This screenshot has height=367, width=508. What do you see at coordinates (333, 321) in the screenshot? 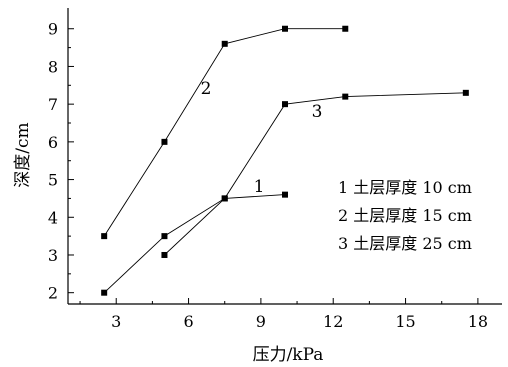
I see `x-tick-label: 12` at bounding box center [333, 321].